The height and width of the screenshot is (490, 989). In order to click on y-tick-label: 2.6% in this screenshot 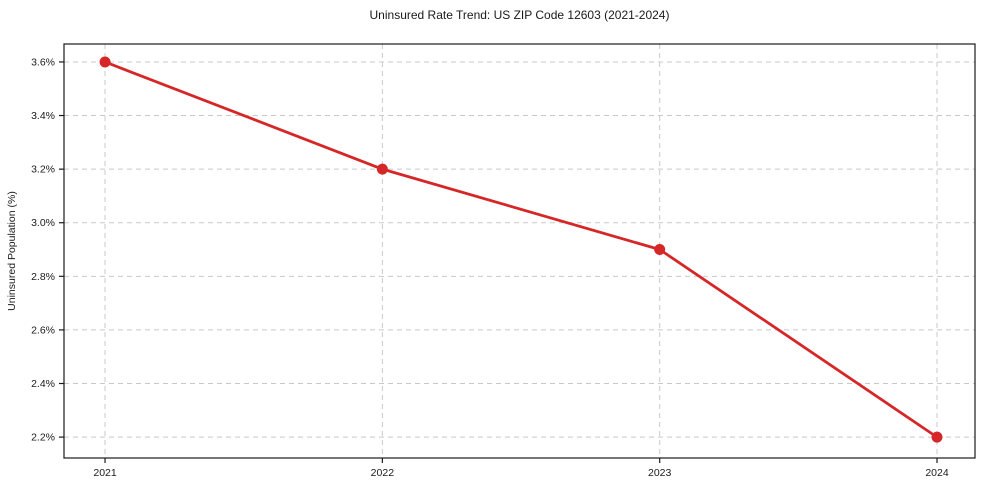, I will do `click(43, 330)`.